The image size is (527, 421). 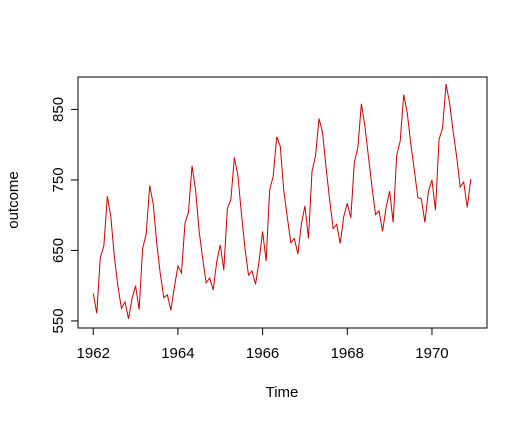 I want to click on x-axis-label: Time, so click(x=282, y=392).